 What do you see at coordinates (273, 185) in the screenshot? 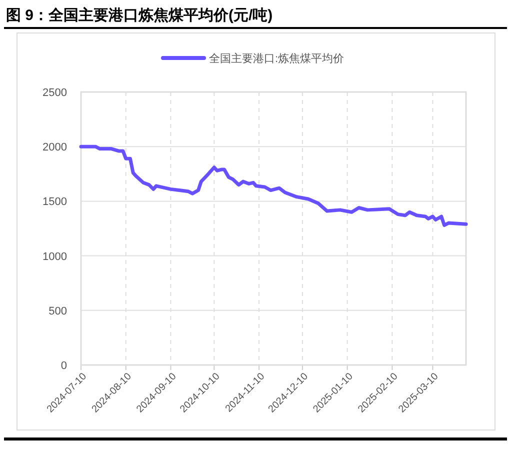
I see `line-series` at bounding box center [273, 185].